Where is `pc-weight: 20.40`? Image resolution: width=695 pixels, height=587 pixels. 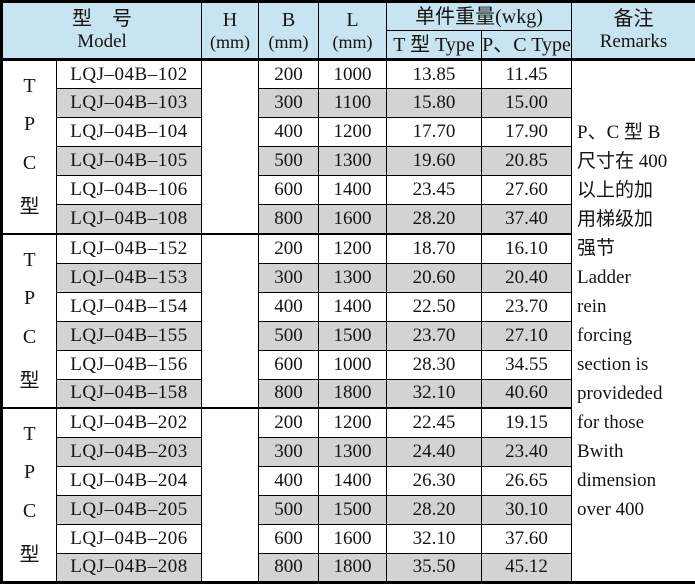
pc-weight: 20.40 is located at coordinates (526, 277).